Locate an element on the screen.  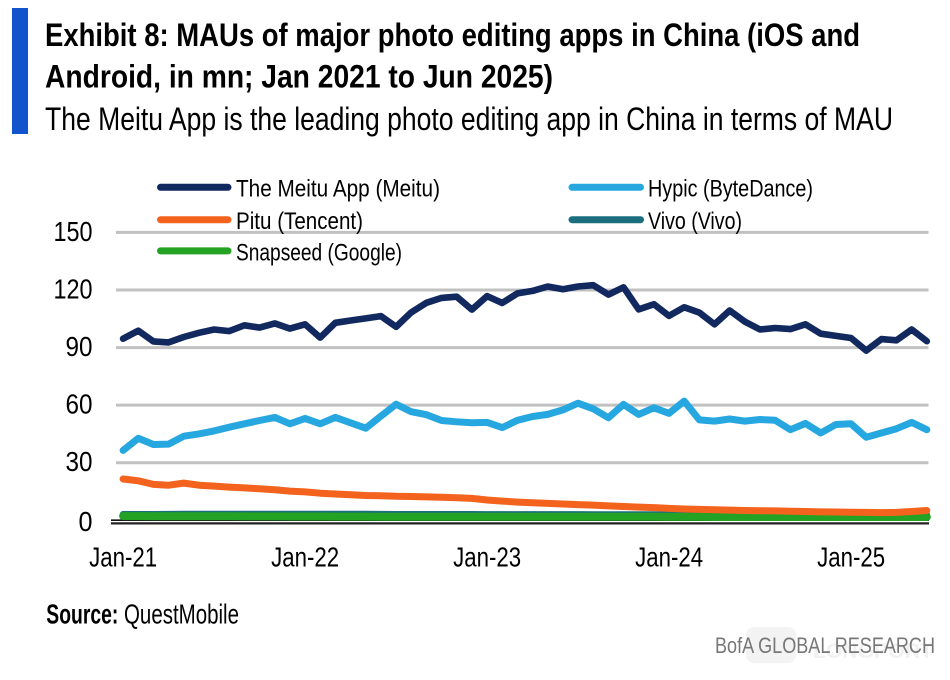
svg-text: 150 is located at coordinates (73, 231).